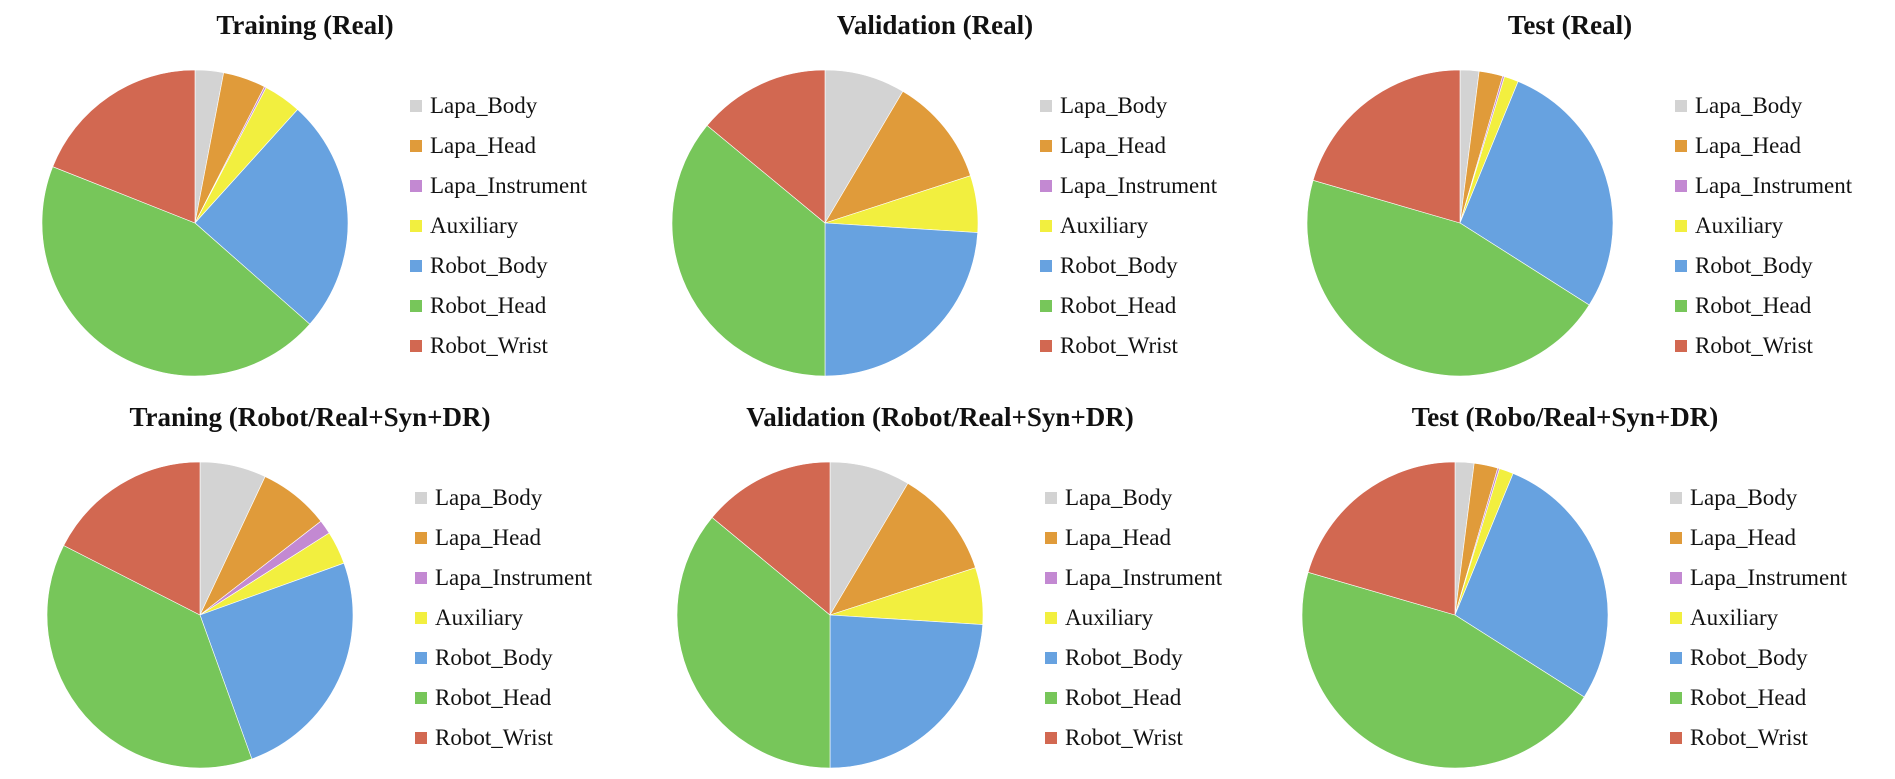  What do you see at coordinates (902, 549) in the screenshot?
I see `pie-slice-lapa-head` at bounding box center [902, 549].